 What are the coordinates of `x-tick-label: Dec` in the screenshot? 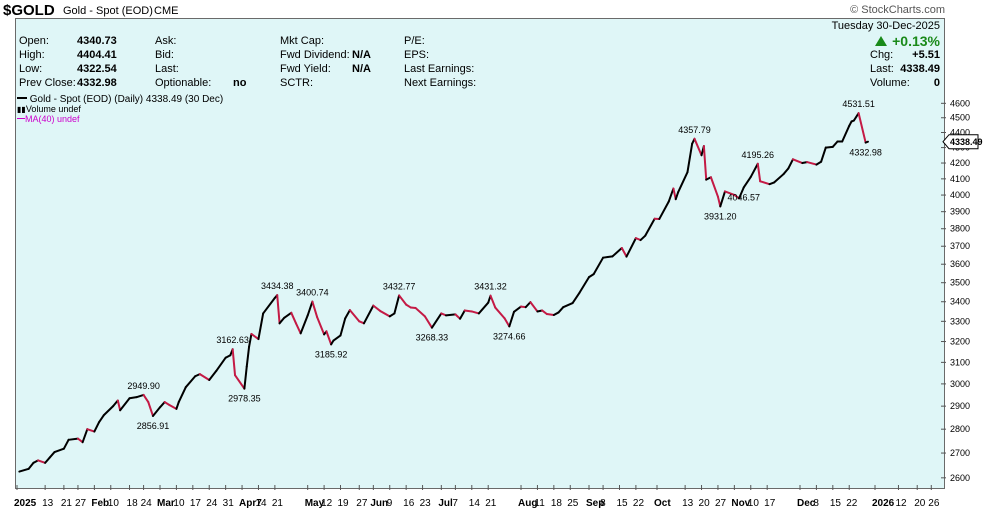 It's located at (806, 503).